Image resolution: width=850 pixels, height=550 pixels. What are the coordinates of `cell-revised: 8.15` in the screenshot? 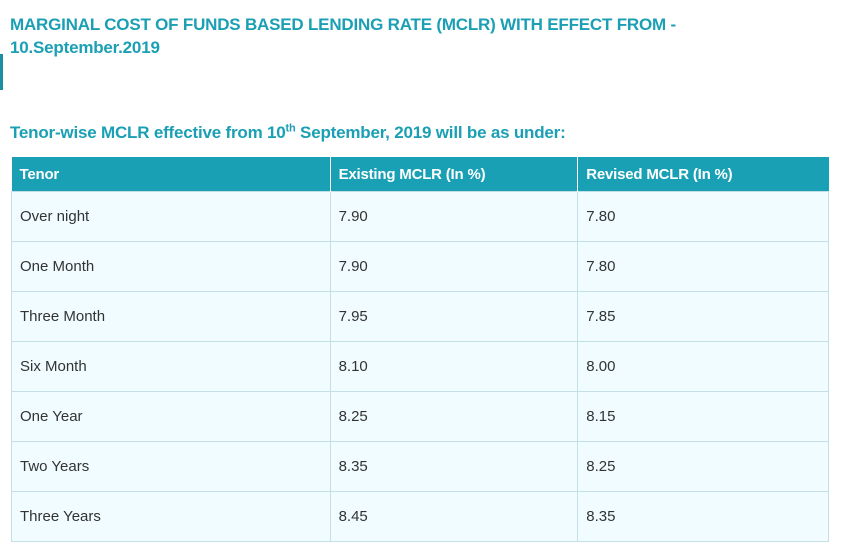 It's located at (703, 416).